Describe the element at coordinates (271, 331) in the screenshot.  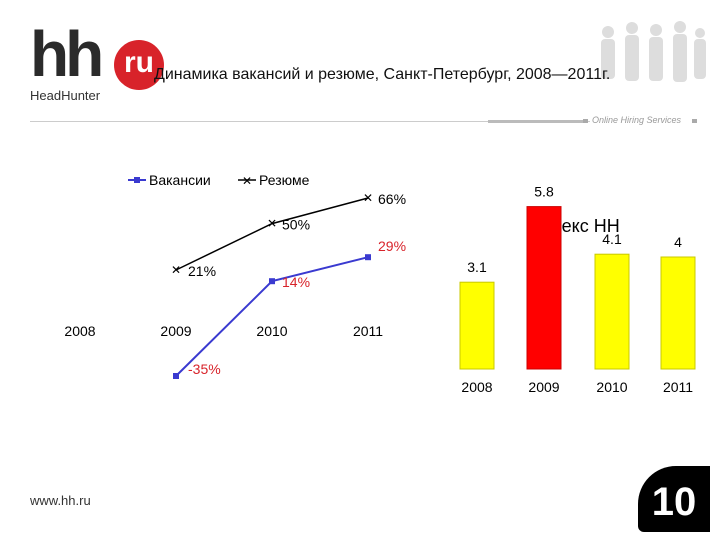
I see `line-x-tick-label: 2010` at that location.